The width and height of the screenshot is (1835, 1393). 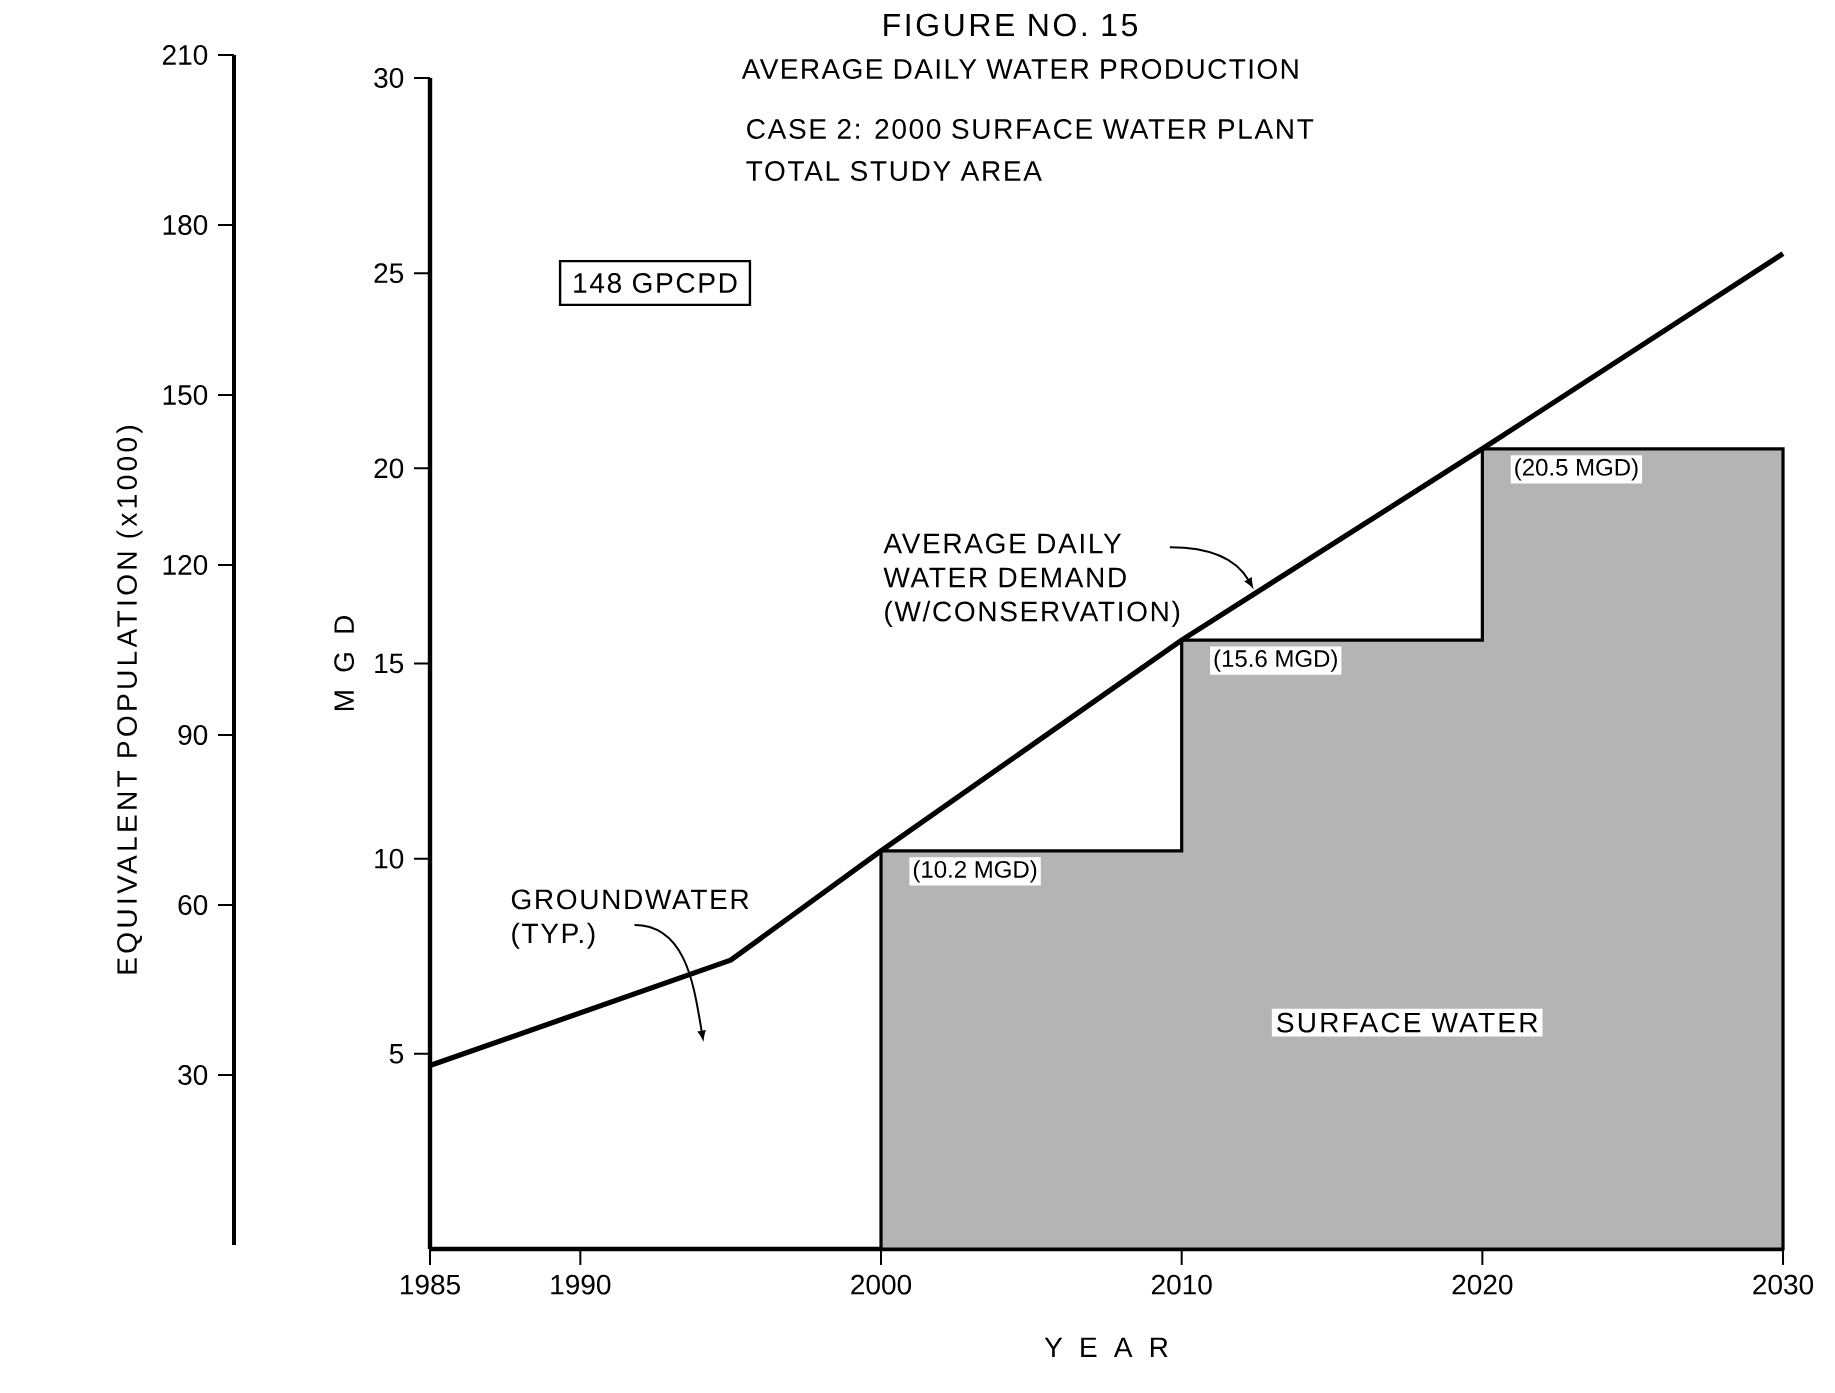 What do you see at coordinates (129, 699) in the screenshot?
I see `y2-axis-title: EQUIVALENT POPULATION (x1000)` at bounding box center [129, 699].